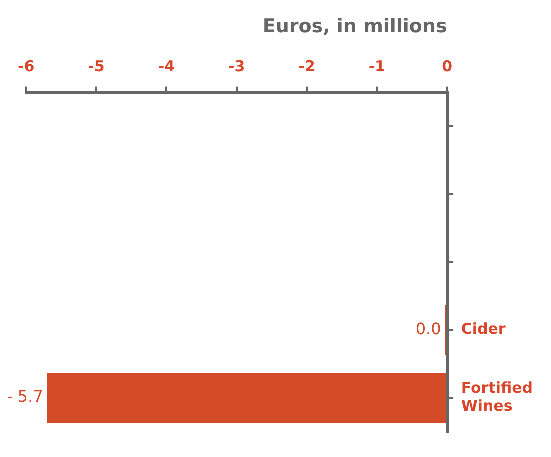 Image resolution: width=551 pixels, height=457 pixels. I want to click on x-tick-label: -6, so click(26, 67).